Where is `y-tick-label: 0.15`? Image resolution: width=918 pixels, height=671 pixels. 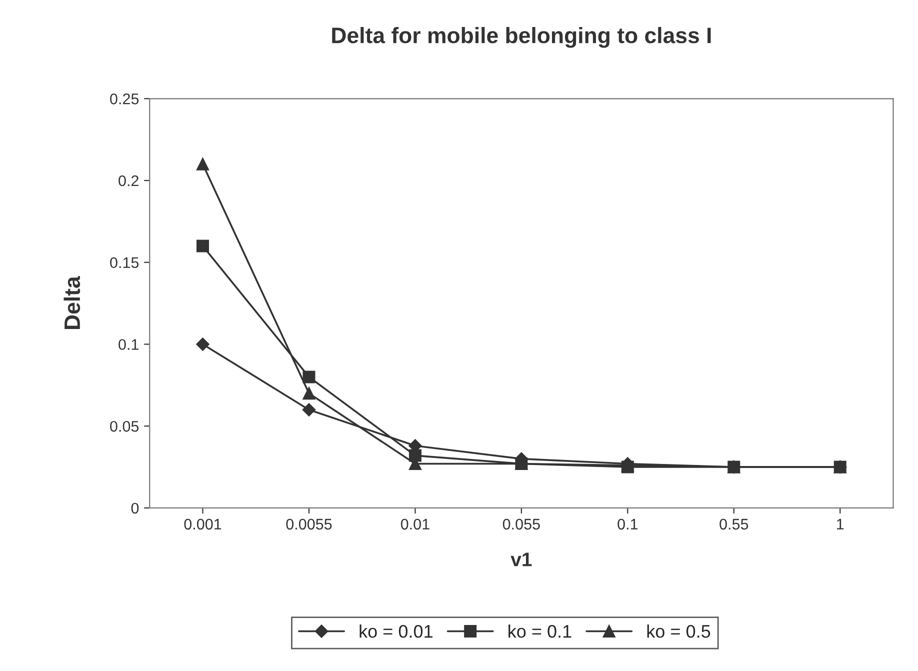 y-tick-label: 0.15 is located at coordinates (124, 262).